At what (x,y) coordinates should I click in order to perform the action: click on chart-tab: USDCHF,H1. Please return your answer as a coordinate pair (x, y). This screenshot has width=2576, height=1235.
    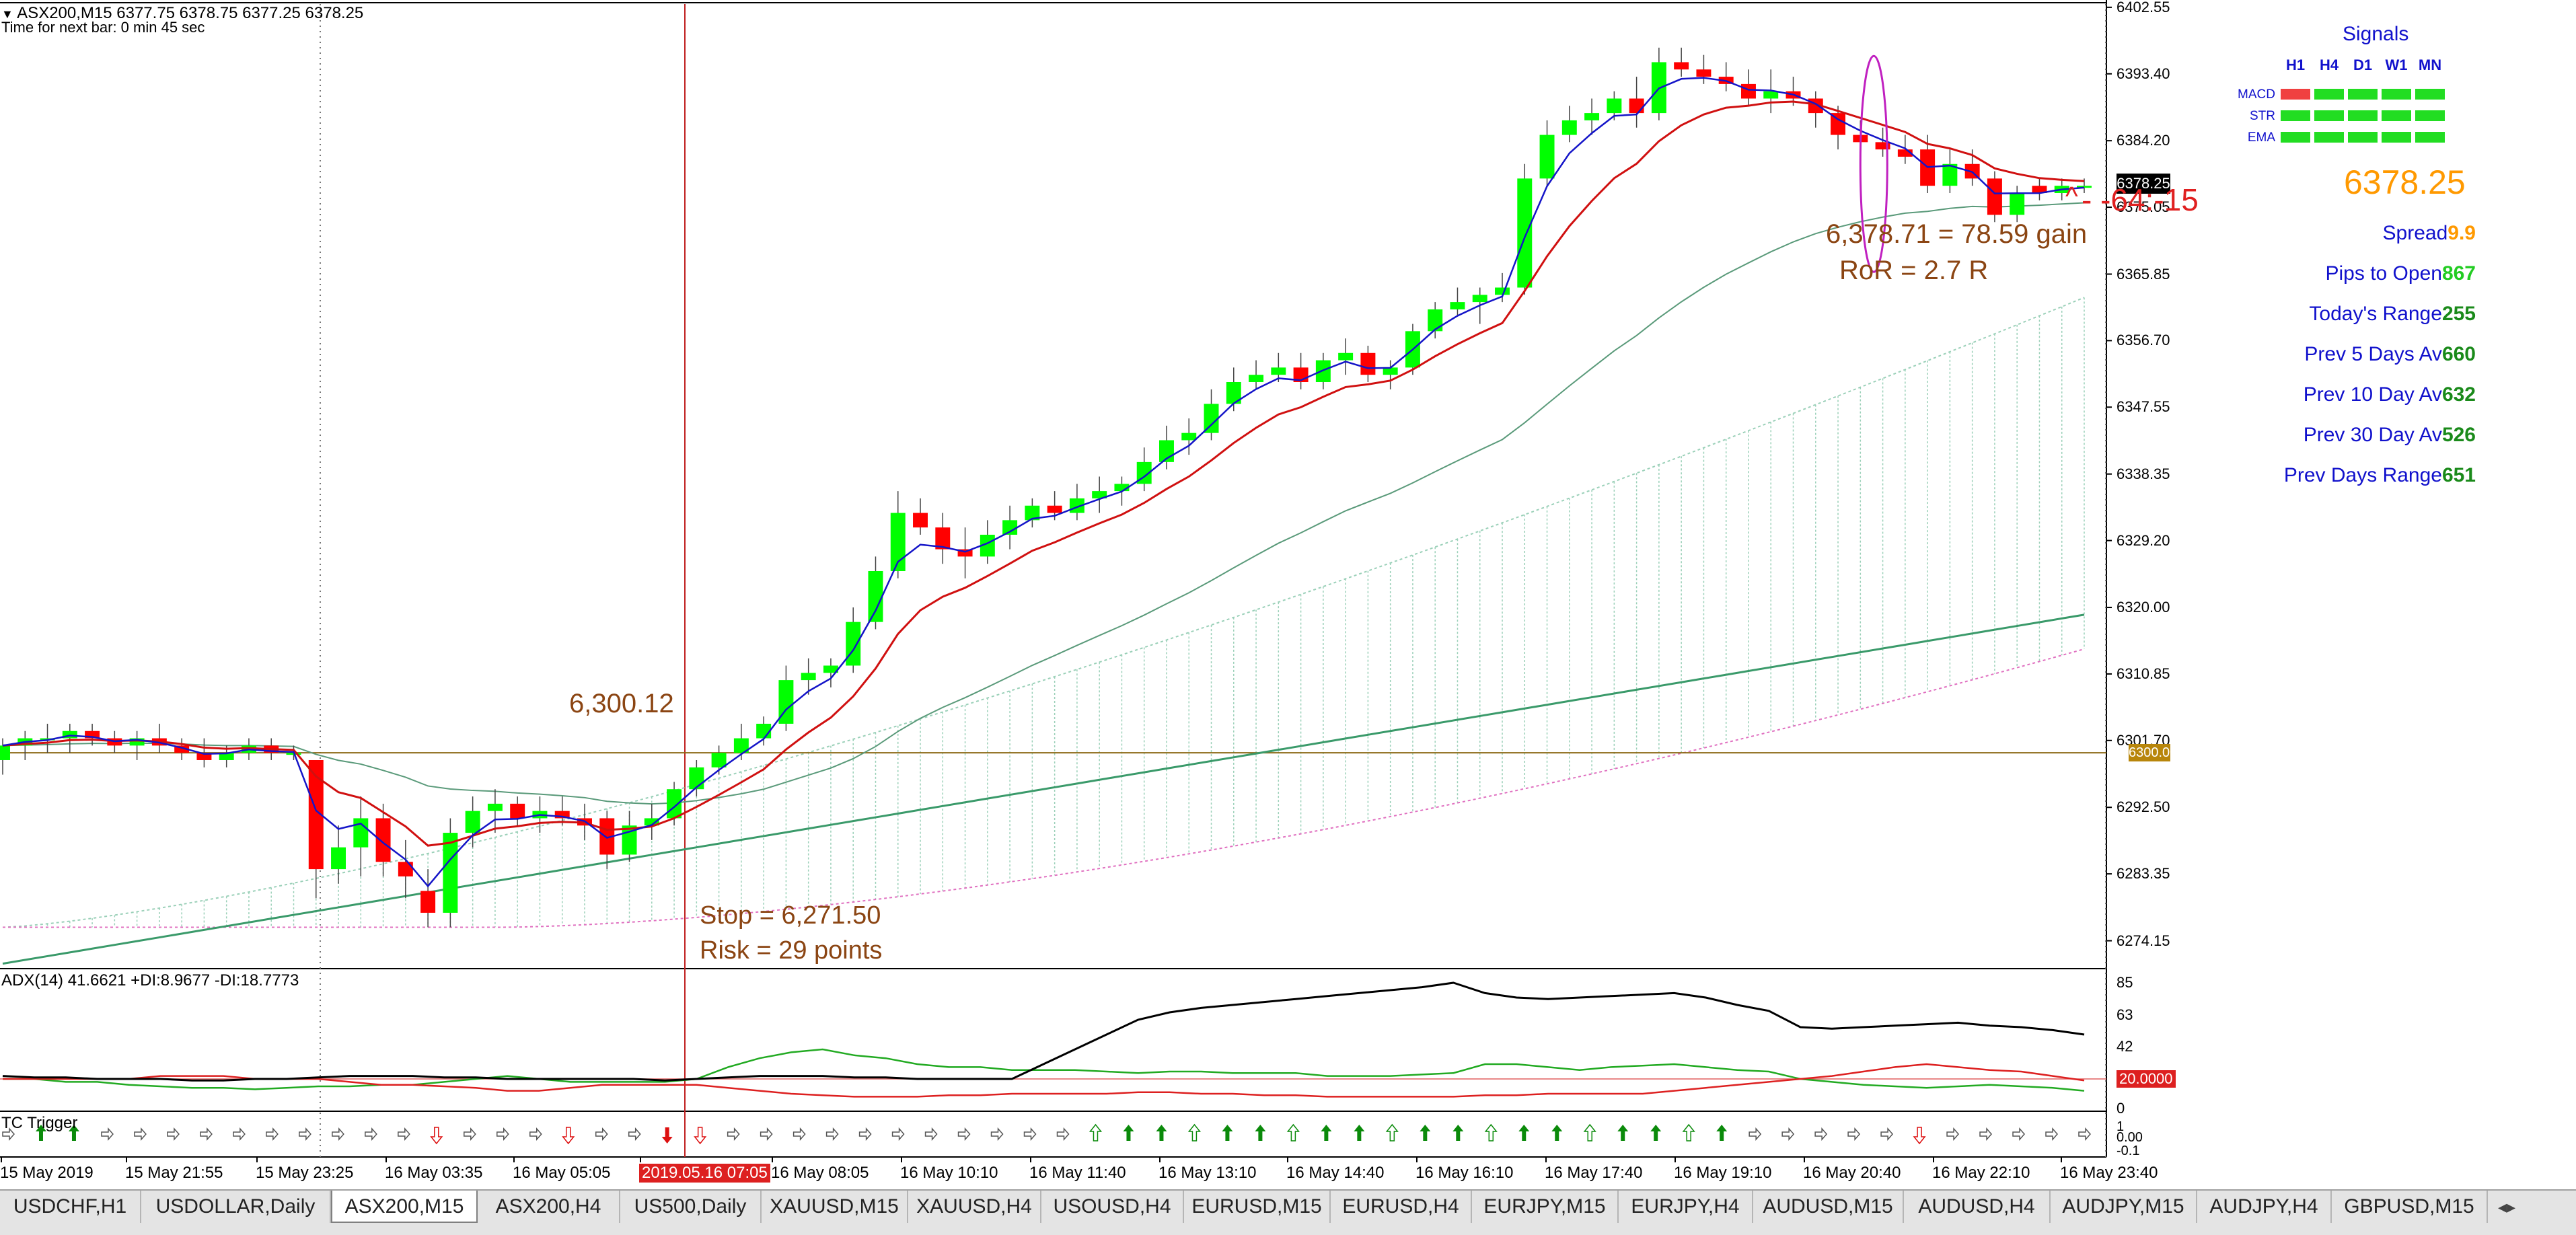
    Looking at the image, I should click on (70, 1207).